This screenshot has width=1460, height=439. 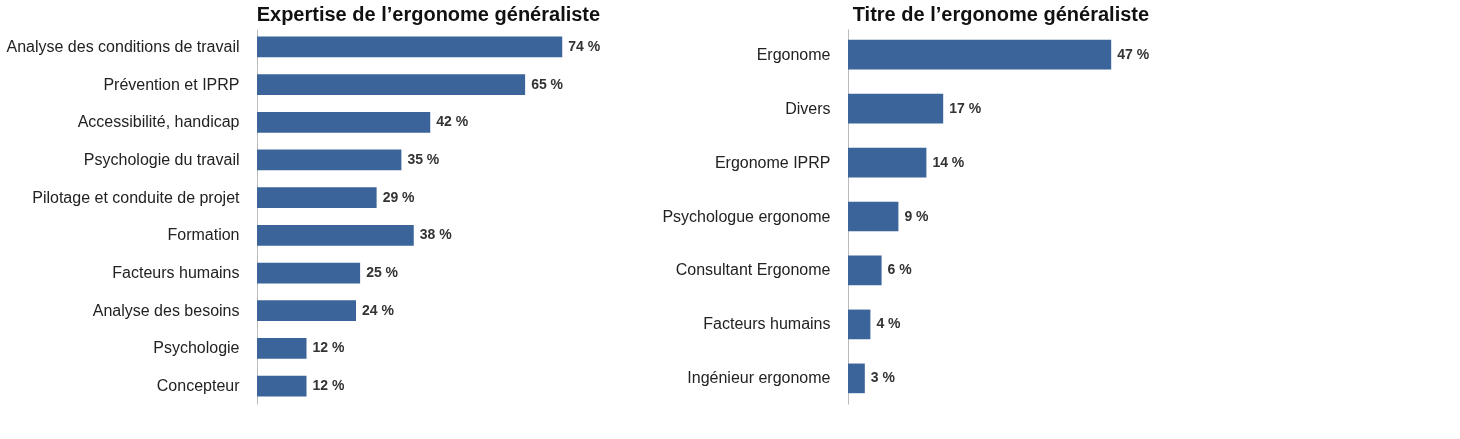 What do you see at coordinates (436, 234) in the screenshot?
I see `data-label: 38 %` at bounding box center [436, 234].